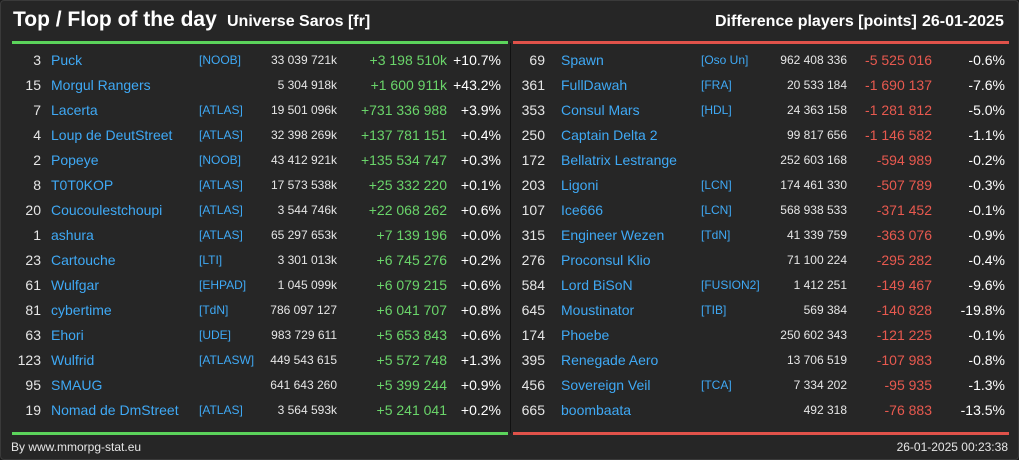 The width and height of the screenshot is (1019, 460). Describe the element at coordinates (982, 410) in the screenshot. I see `percent-cell: -13.5%` at that location.